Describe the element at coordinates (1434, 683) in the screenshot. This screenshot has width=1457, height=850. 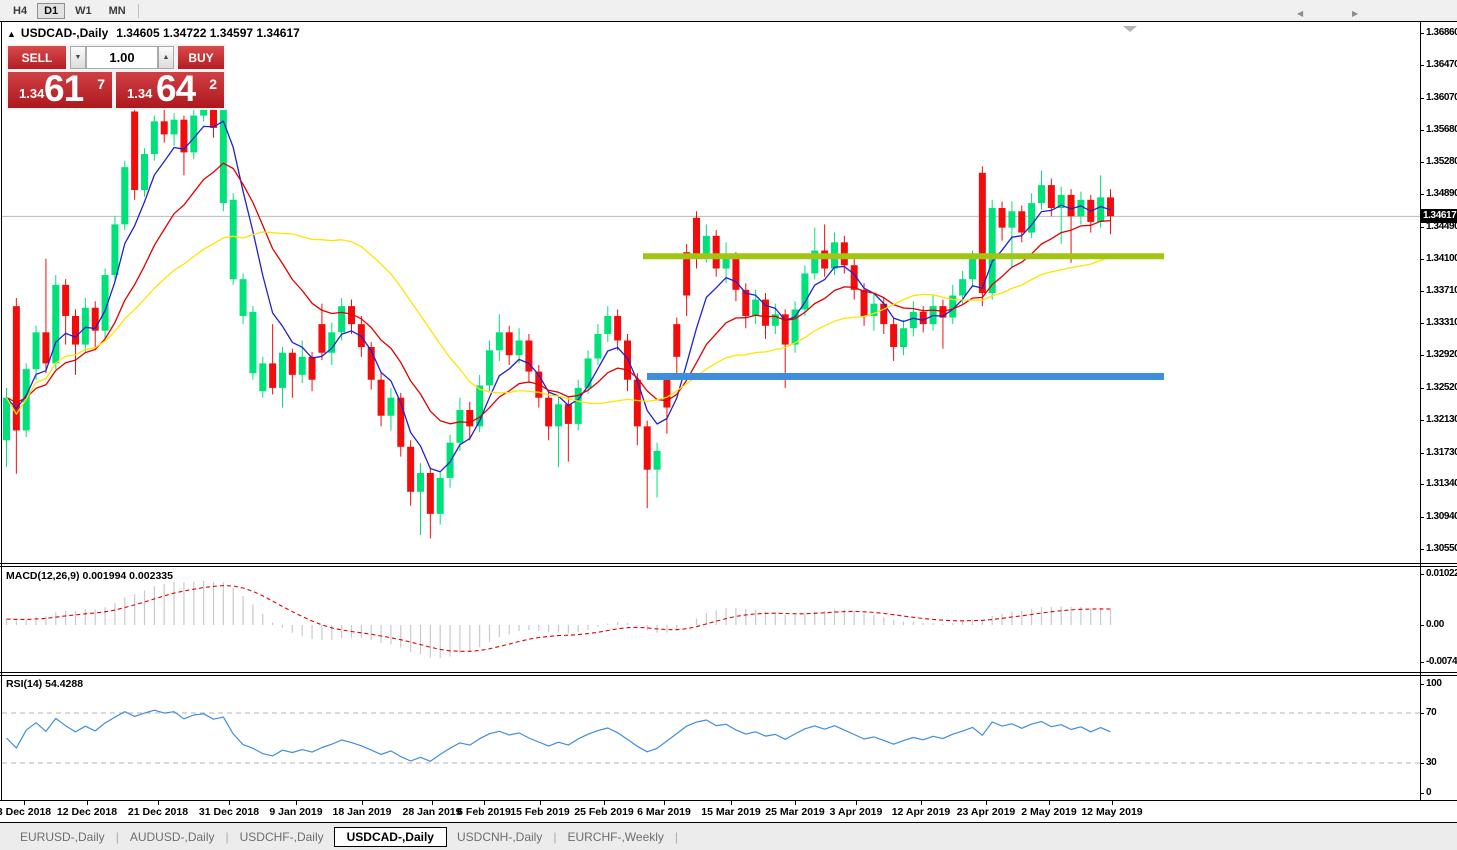
I see `rsi-scale-label: 100` at that location.